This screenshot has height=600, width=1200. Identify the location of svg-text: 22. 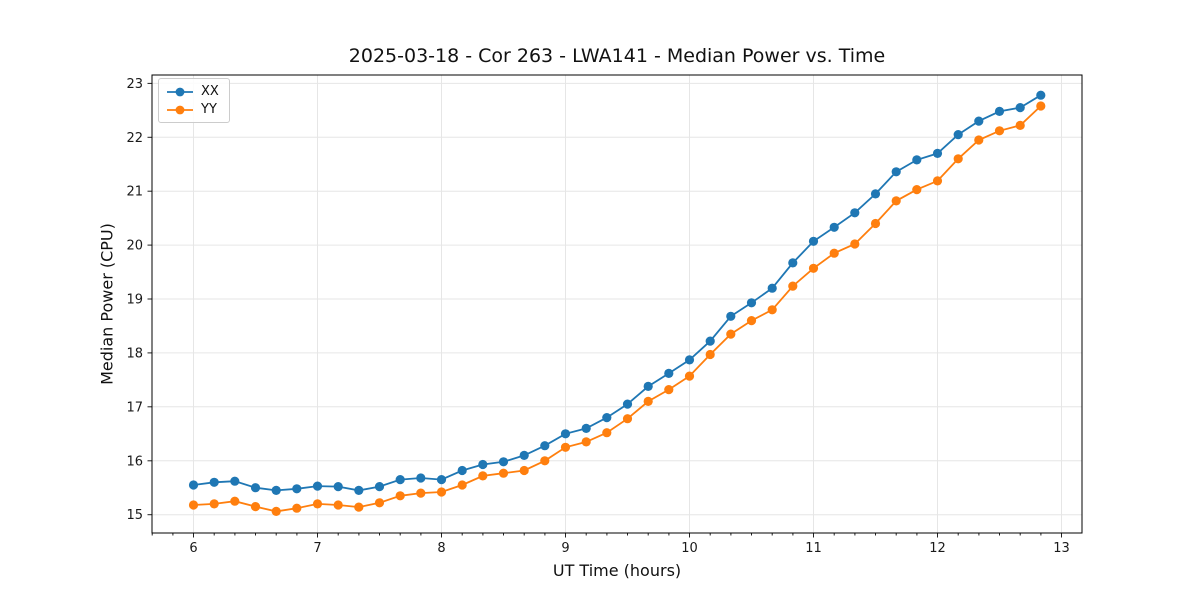
(134, 138).